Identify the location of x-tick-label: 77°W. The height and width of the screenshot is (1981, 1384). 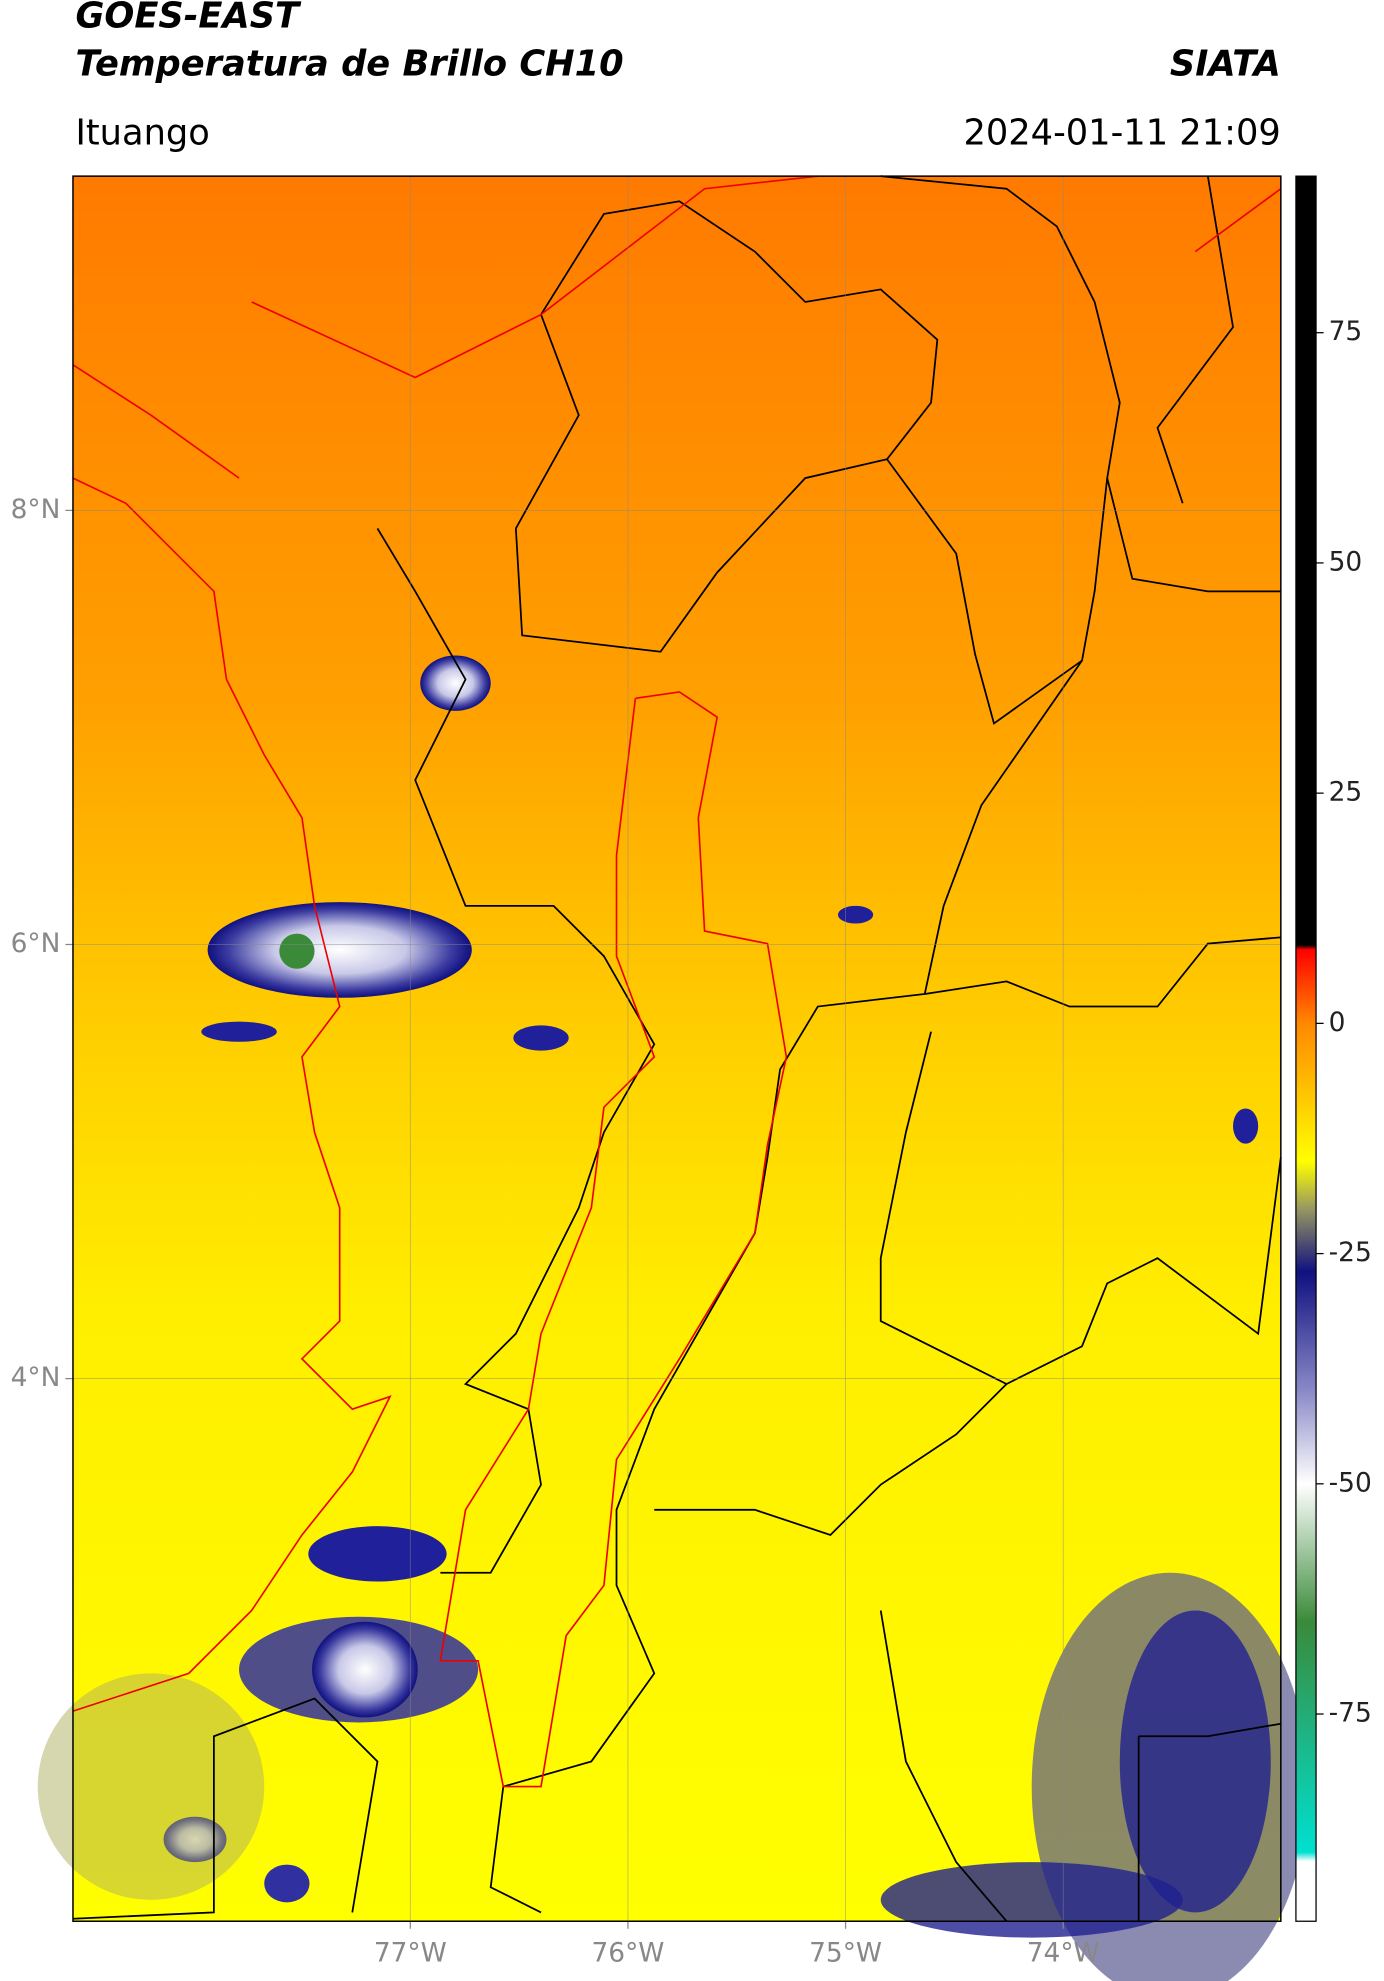
(410, 1952).